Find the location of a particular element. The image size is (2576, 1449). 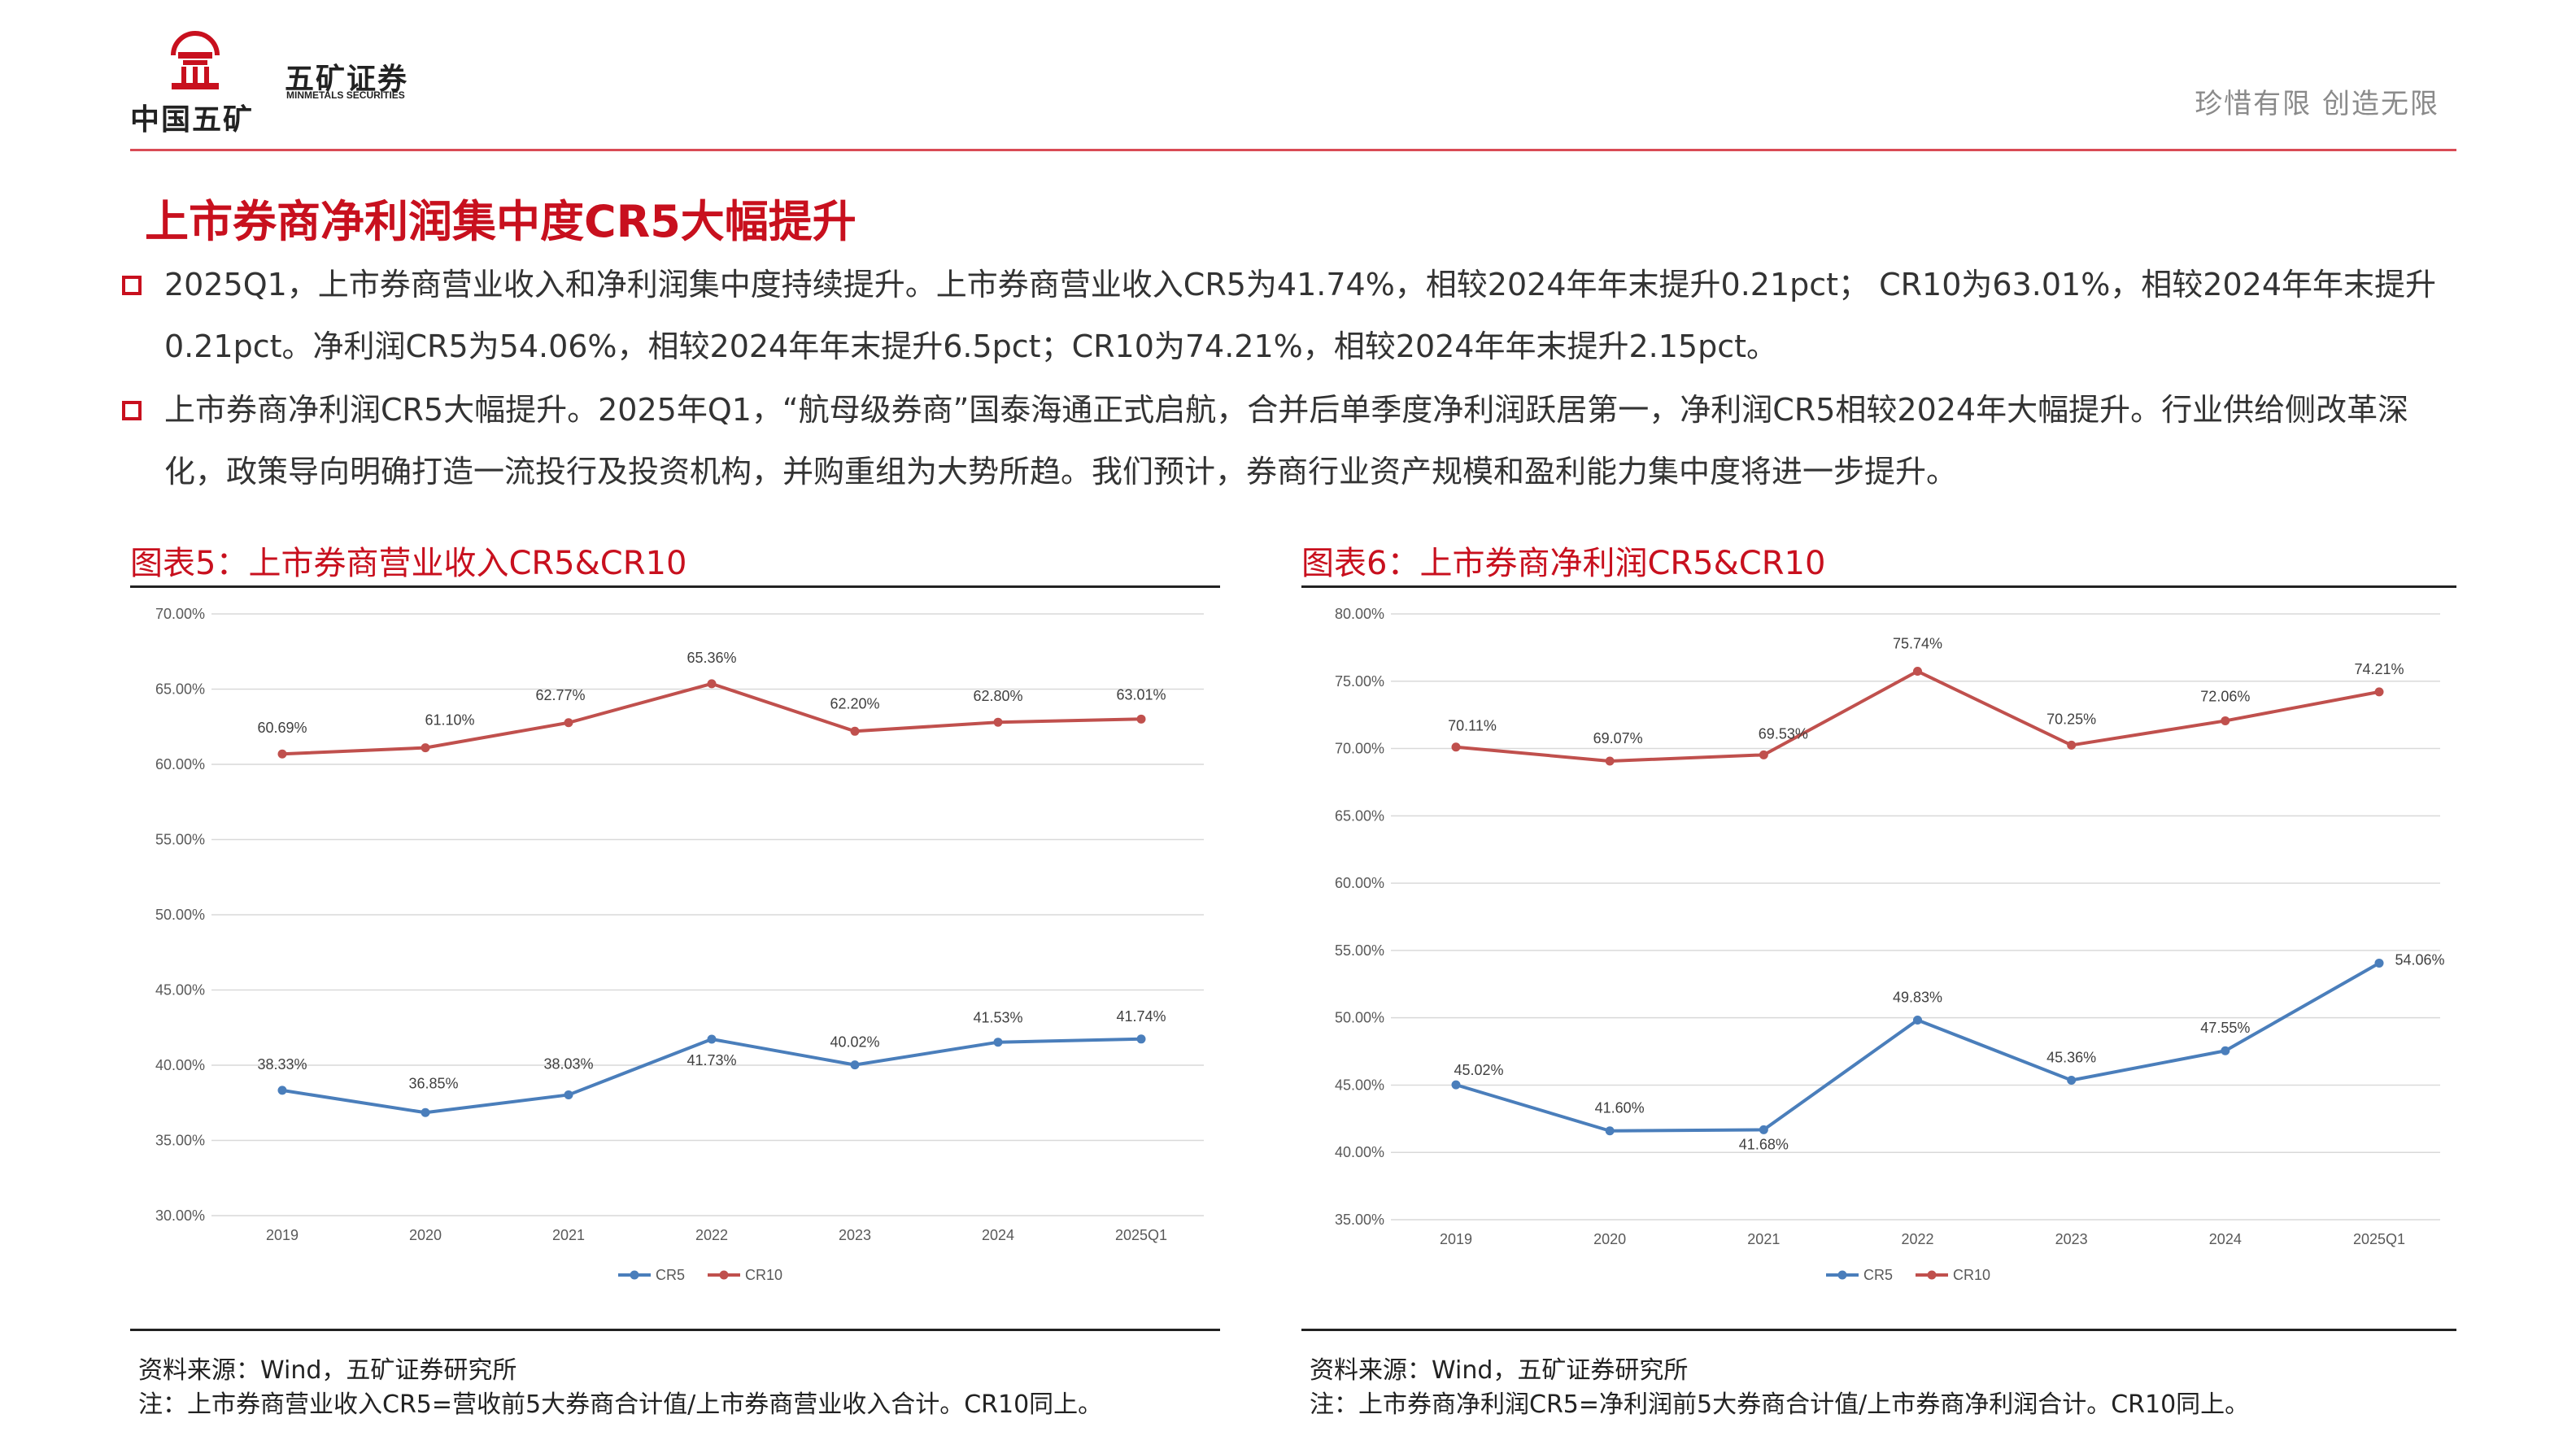

data-label: 69.53% is located at coordinates (1783, 734).